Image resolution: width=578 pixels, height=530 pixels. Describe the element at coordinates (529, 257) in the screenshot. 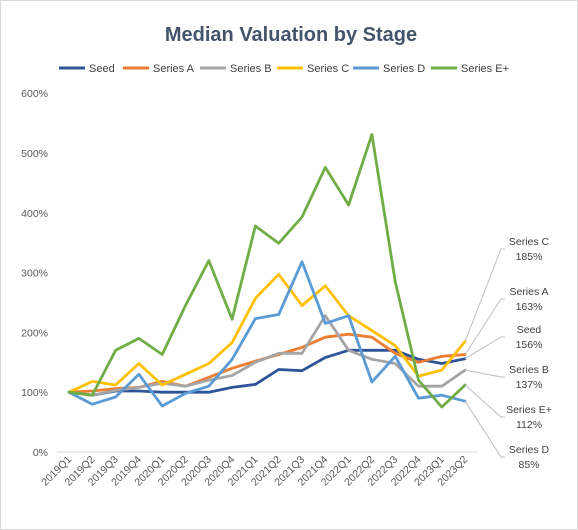

I see `end-label-value: 185%` at that location.